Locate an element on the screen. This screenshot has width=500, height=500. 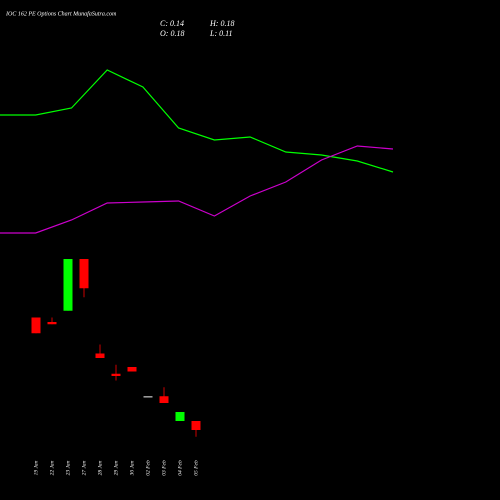
x-tick-label: 05 Feb is located at coordinates (196, 468).